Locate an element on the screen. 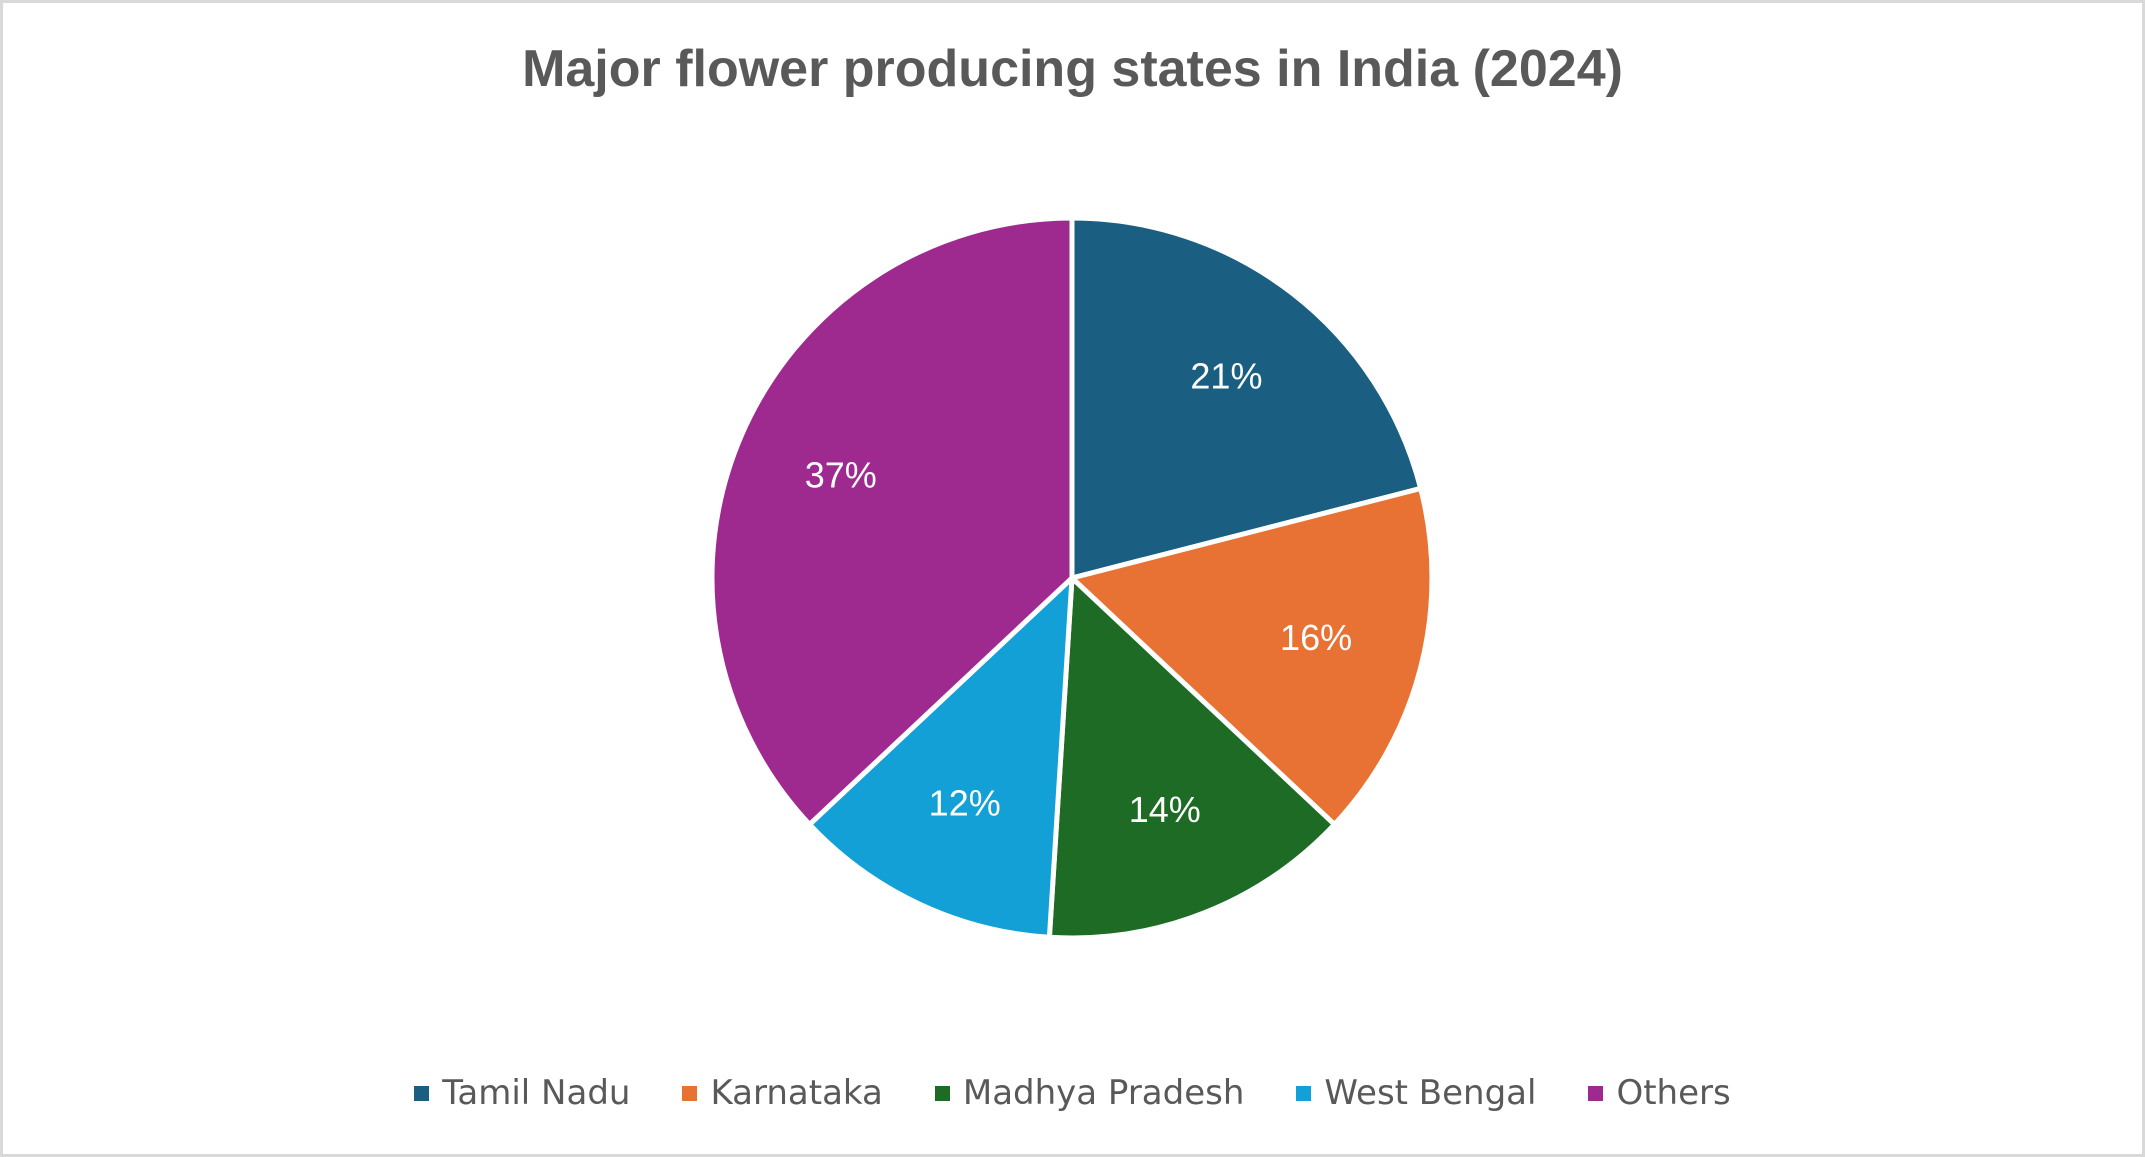 This screenshot has width=2145, height=1157. data-label-tamil-nadu: 21% is located at coordinates (1226, 375).